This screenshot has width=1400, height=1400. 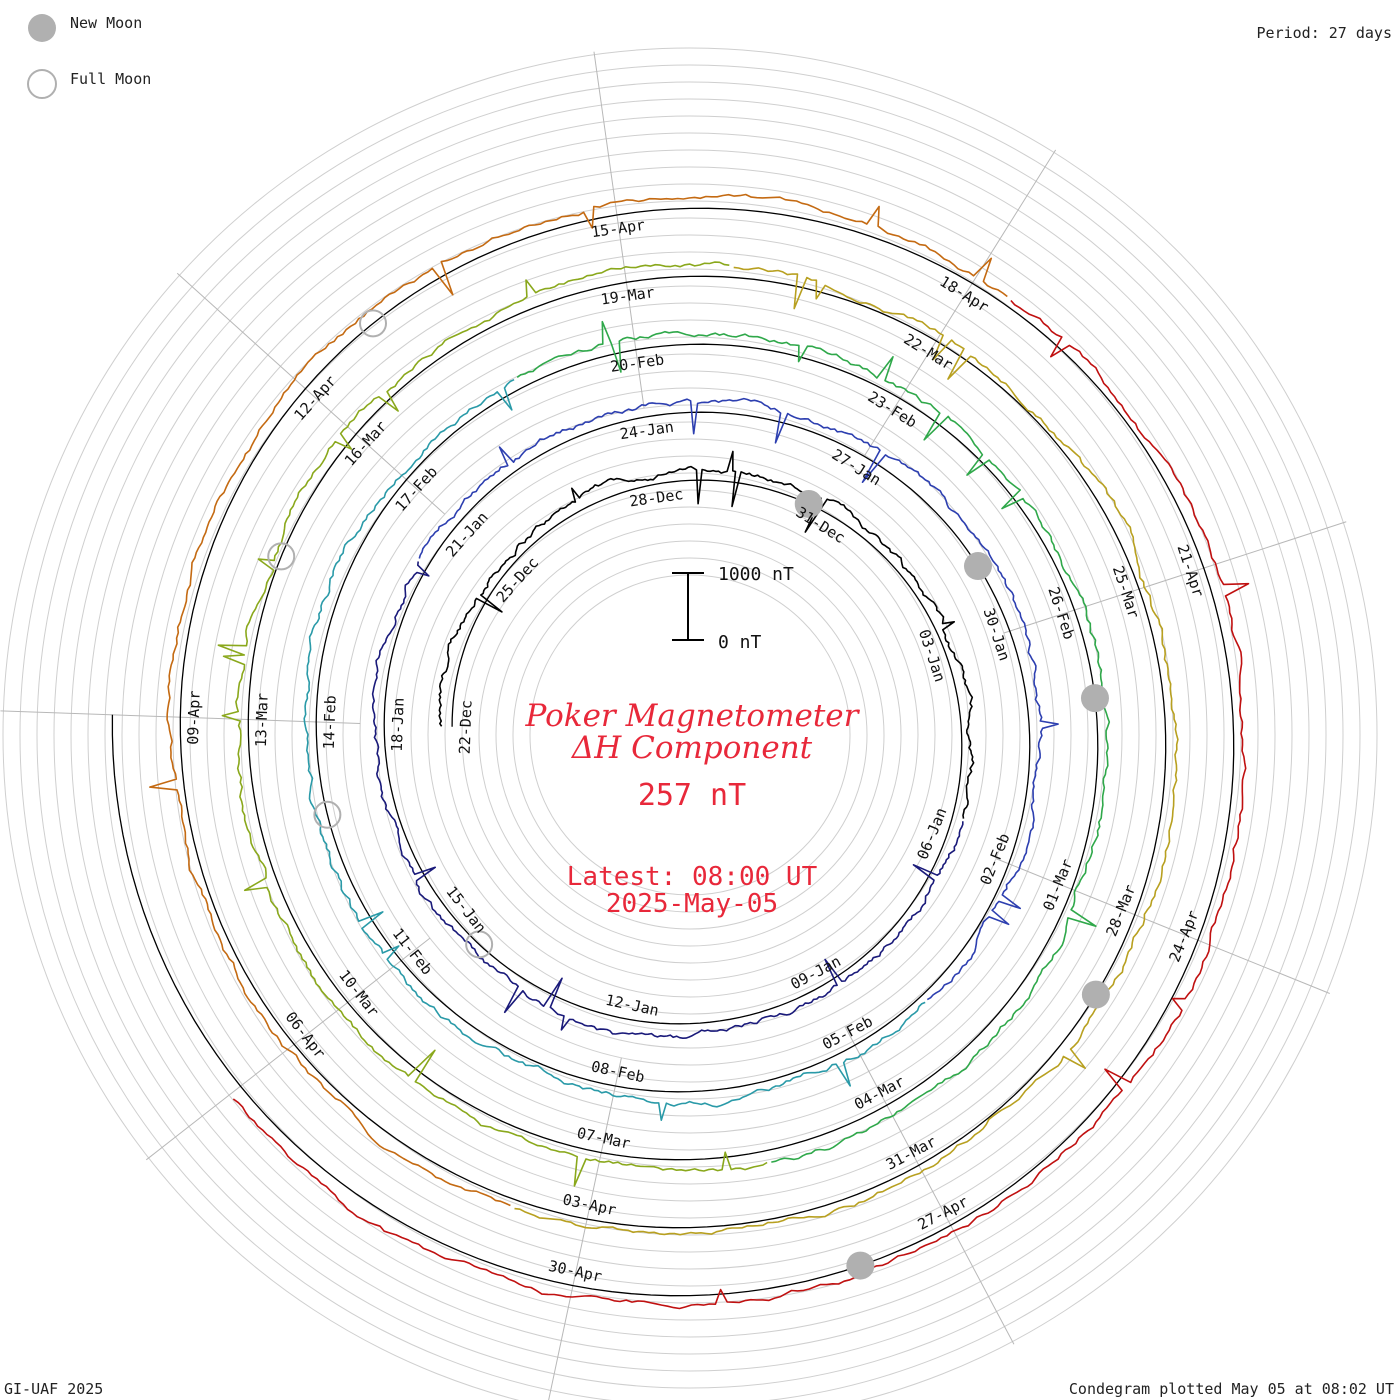 I want to click on grid-ring, so click(x=690, y=735).